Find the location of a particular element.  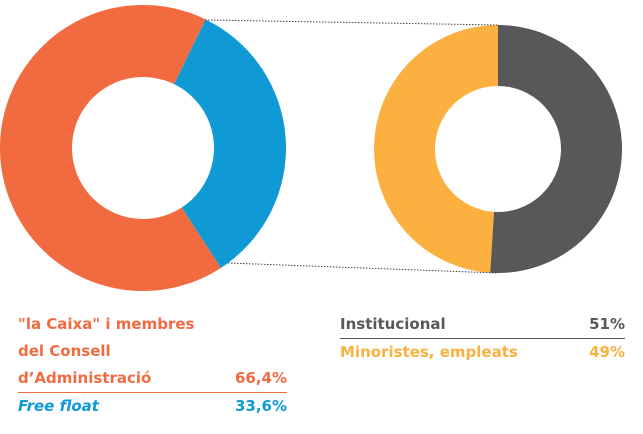

legend-row: Minoristes, empleats 49% is located at coordinates (482, 352).